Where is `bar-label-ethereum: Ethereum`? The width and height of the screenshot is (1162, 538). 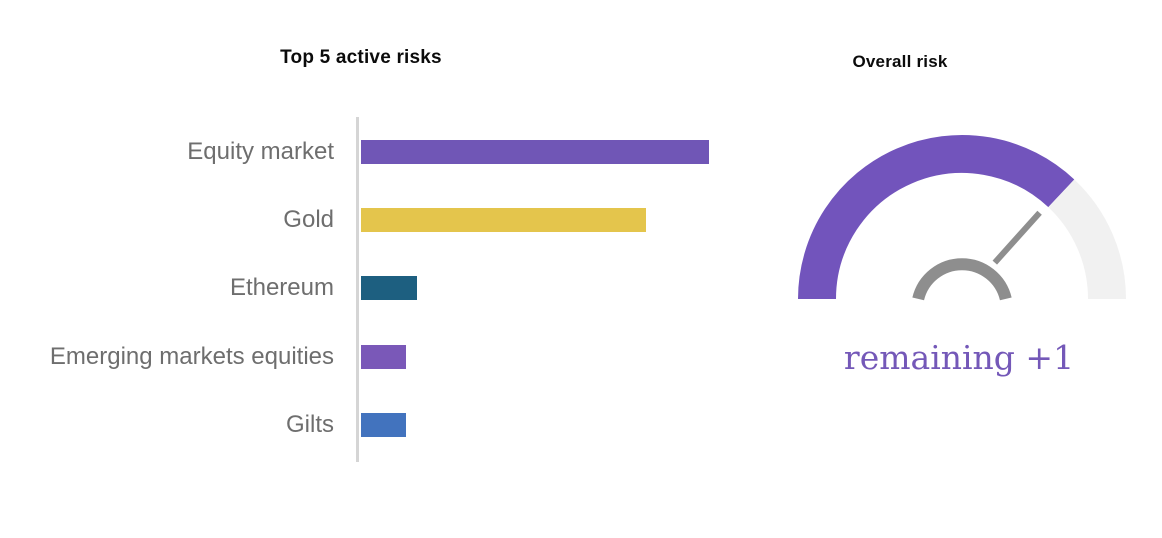
bar-label-ethereum: Ethereum is located at coordinates (281, 288).